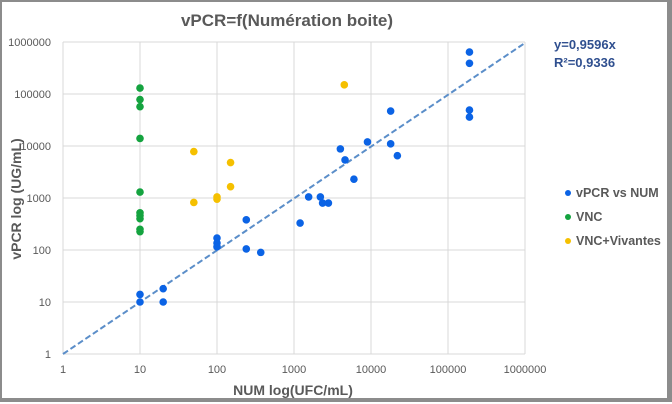 The width and height of the screenshot is (672, 404). Describe the element at coordinates (29, 43) in the screenshot. I see `y-tick-label: 1000000` at that location.